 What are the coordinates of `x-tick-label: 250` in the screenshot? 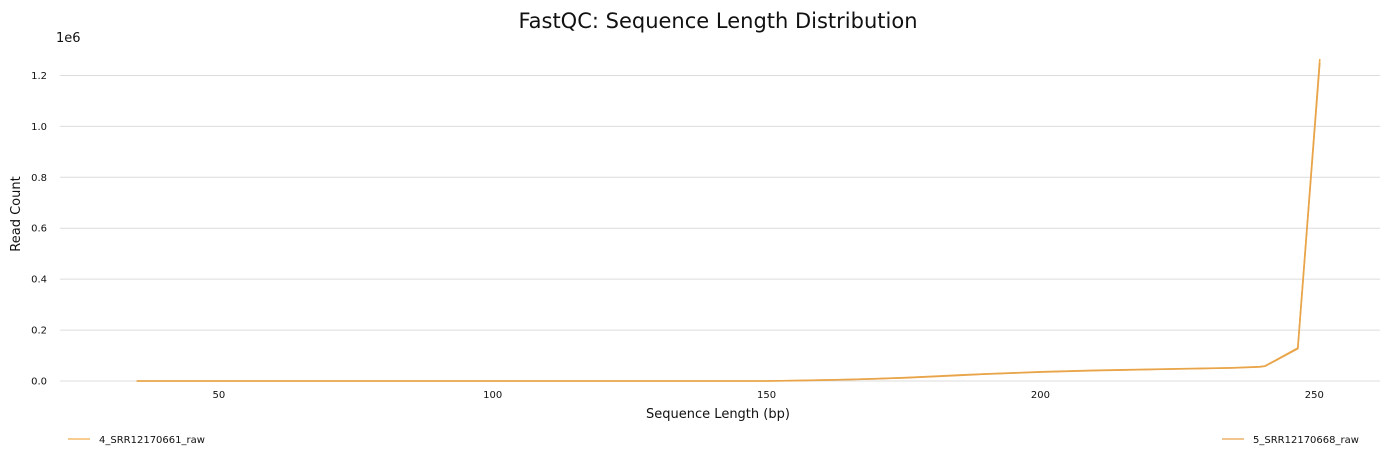 It's located at (1314, 395).